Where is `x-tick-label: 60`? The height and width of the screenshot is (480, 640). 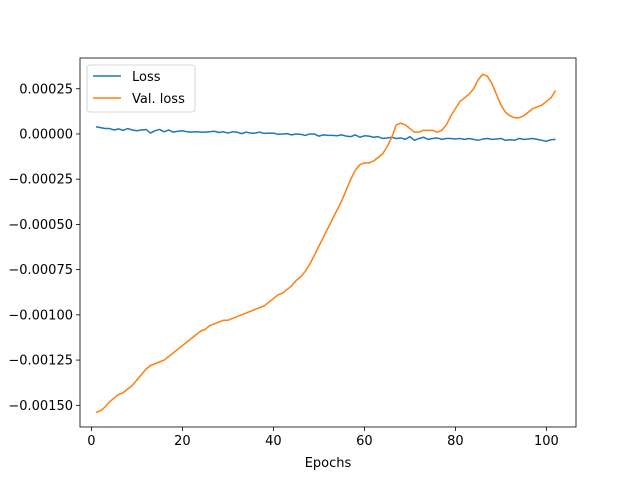
x-tick-label: 60 is located at coordinates (364, 441).